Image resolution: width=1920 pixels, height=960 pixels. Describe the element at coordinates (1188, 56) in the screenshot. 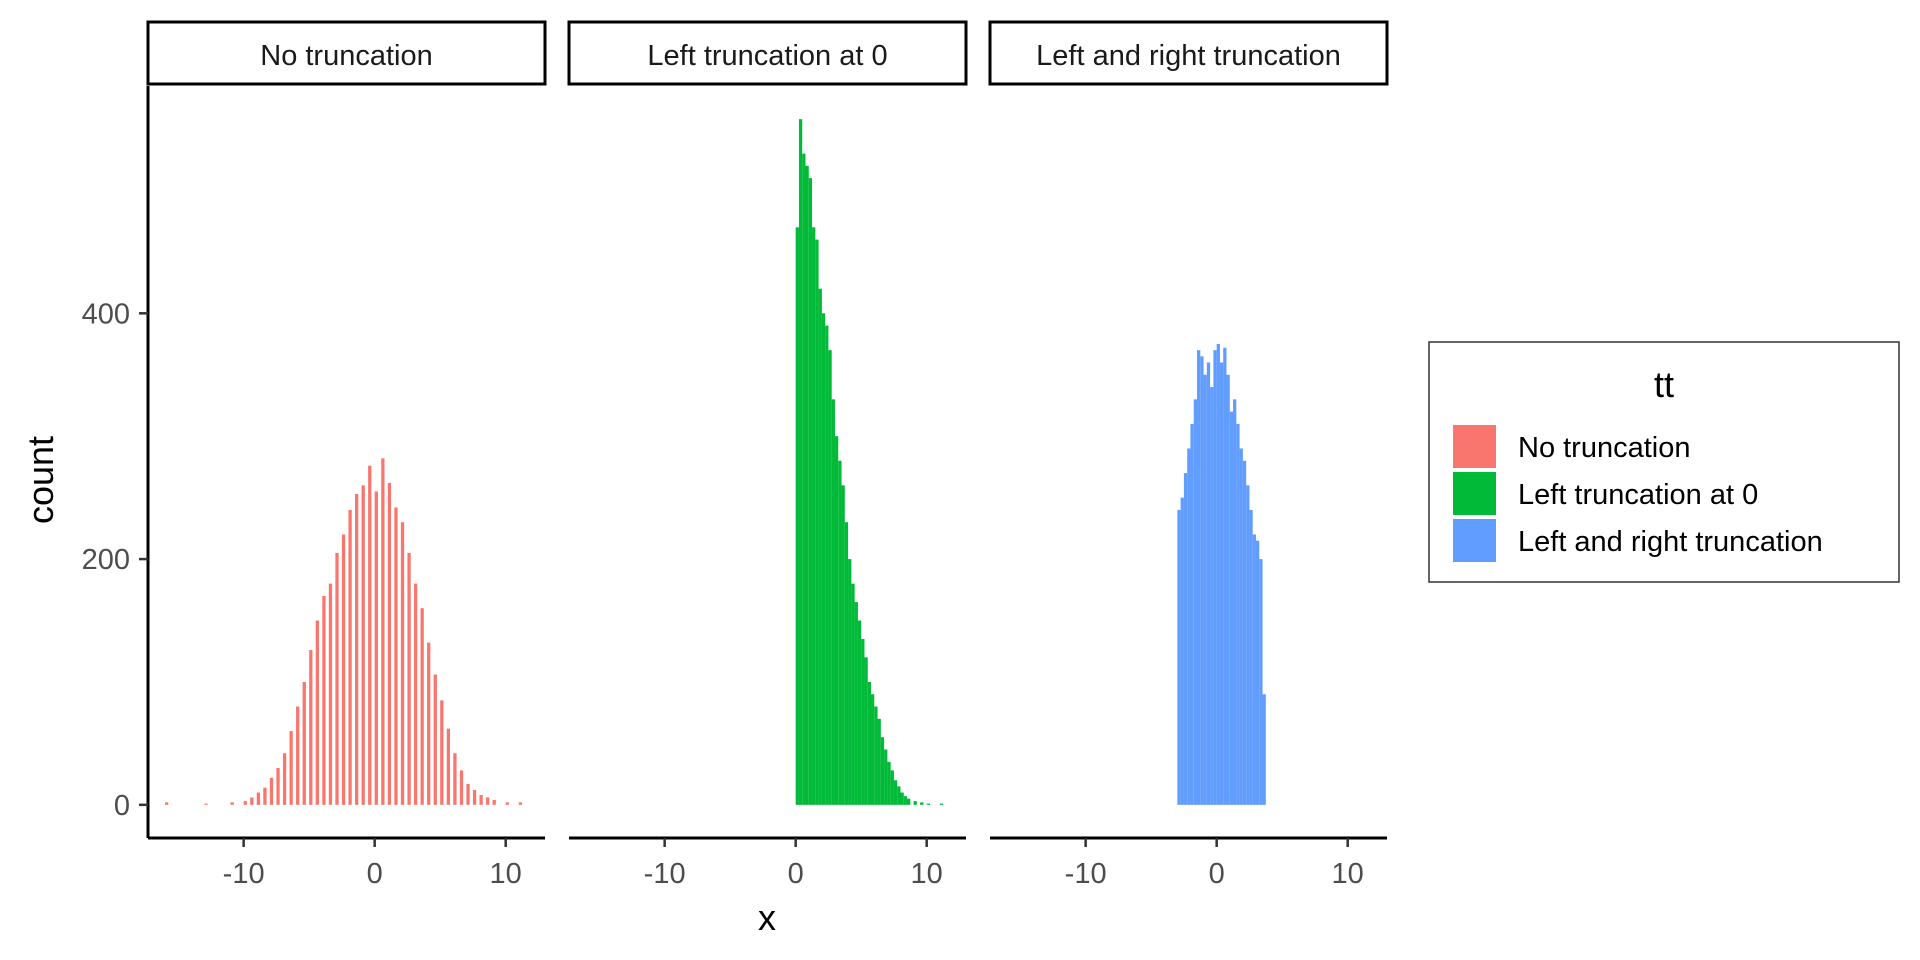

I see `facet-strip-label: Left and right truncation` at that location.